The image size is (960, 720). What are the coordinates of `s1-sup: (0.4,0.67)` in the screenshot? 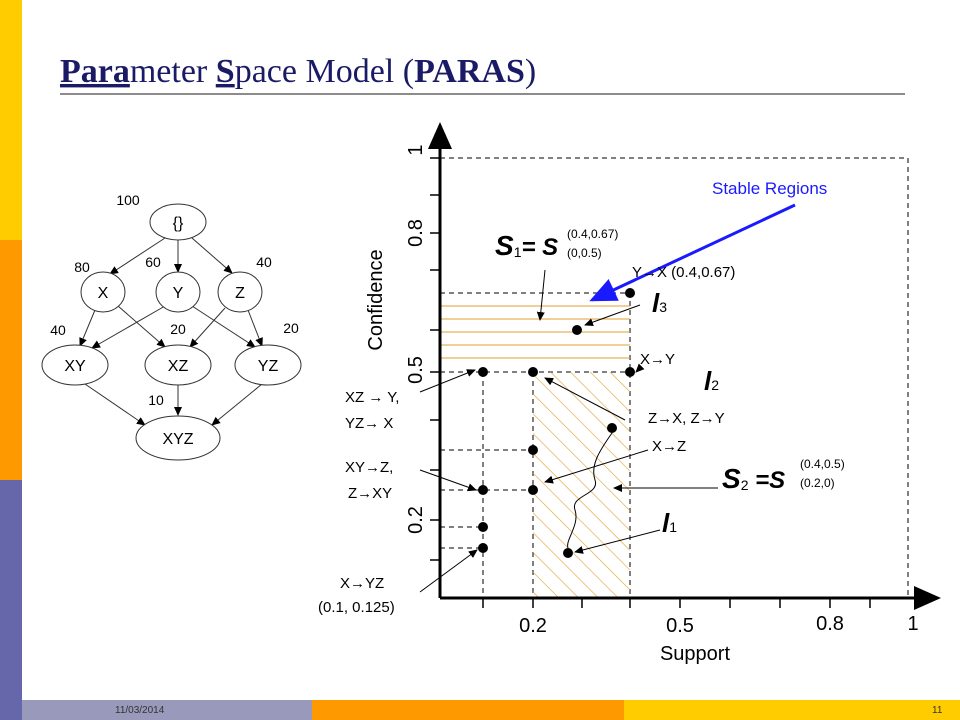 It's located at (592, 234).